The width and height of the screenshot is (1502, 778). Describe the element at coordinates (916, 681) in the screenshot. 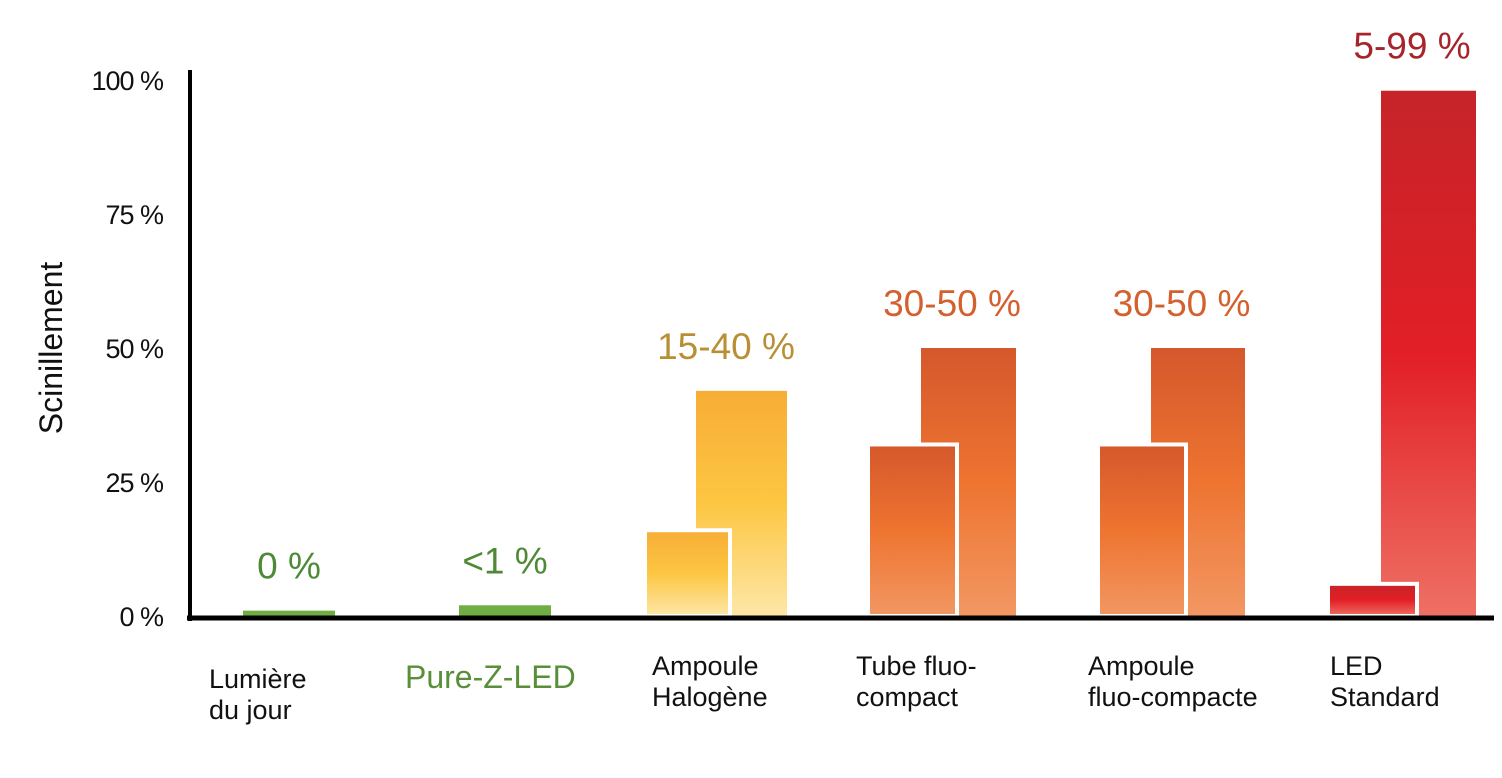

I see `category-label: Tube fluo-compact` at that location.